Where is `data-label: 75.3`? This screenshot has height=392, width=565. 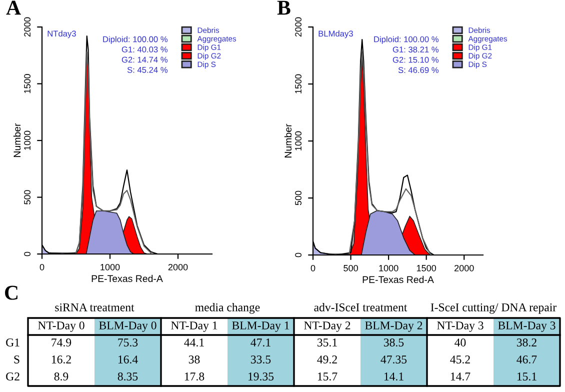 data-label: 75.3 is located at coordinates (128, 342).